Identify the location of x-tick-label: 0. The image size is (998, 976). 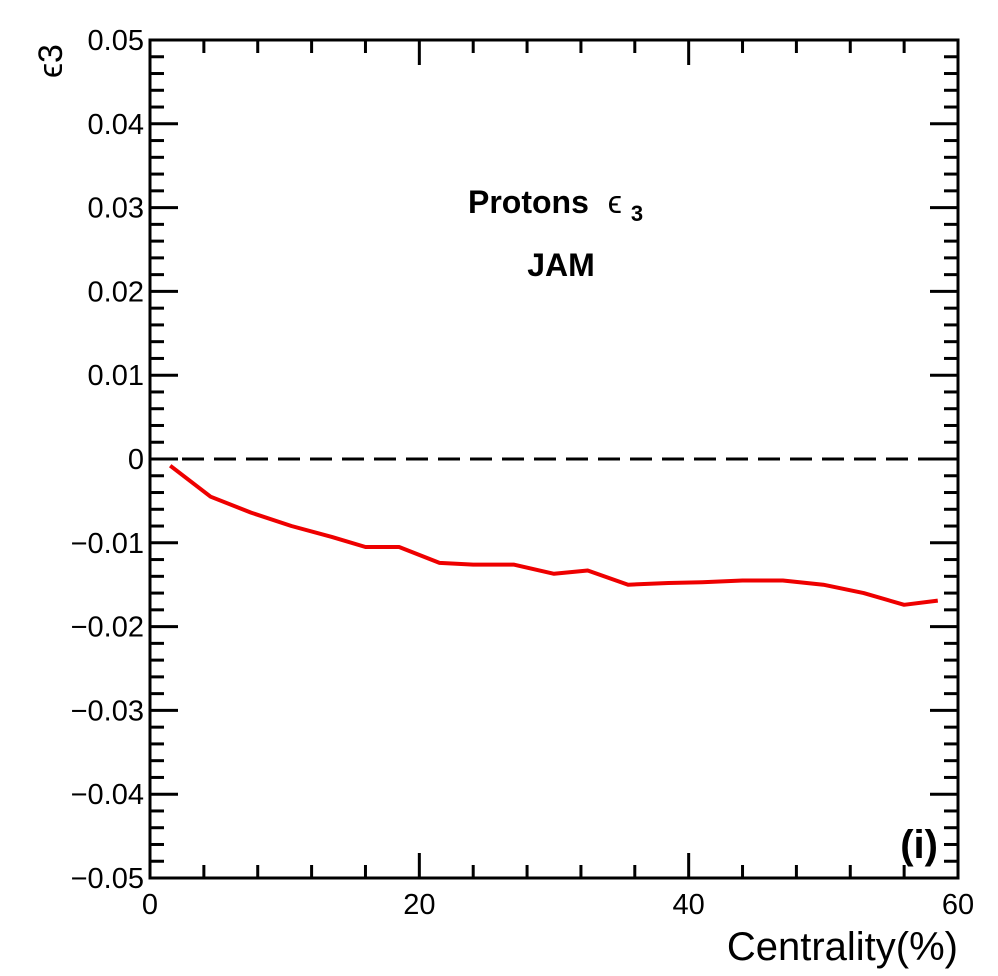
(150, 905).